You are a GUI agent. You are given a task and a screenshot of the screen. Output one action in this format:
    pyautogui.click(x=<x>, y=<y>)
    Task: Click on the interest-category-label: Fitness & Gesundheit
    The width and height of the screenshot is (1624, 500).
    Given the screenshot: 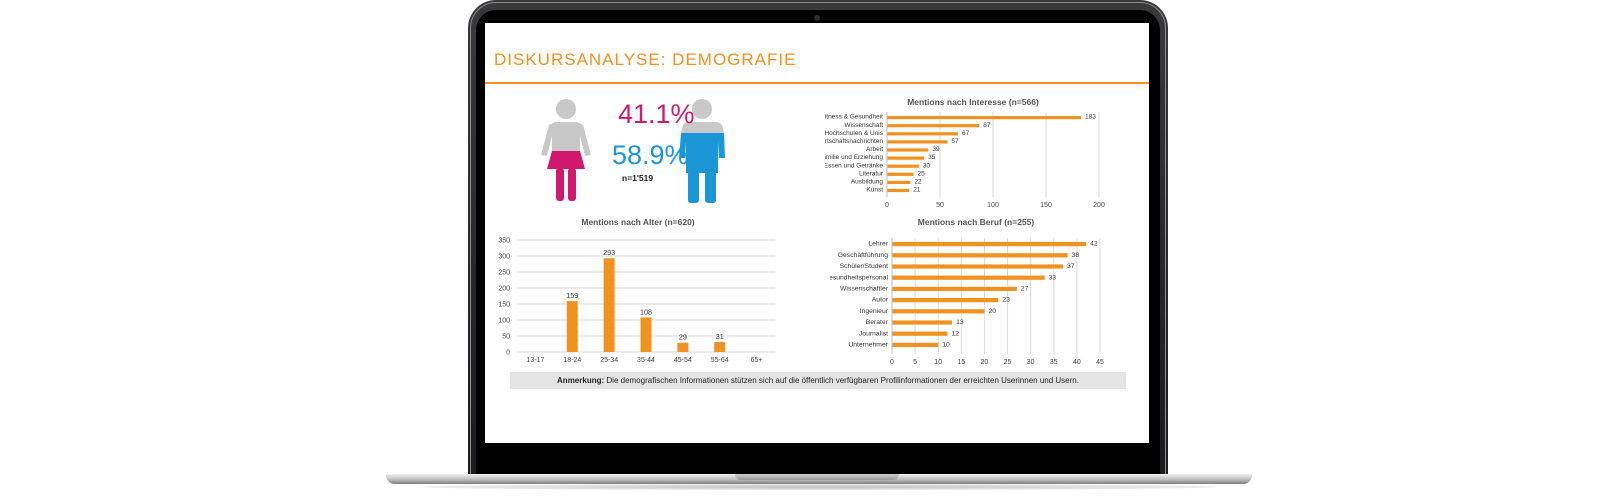 What is the action you would take?
    pyautogui.click(x=854, y=117)
    